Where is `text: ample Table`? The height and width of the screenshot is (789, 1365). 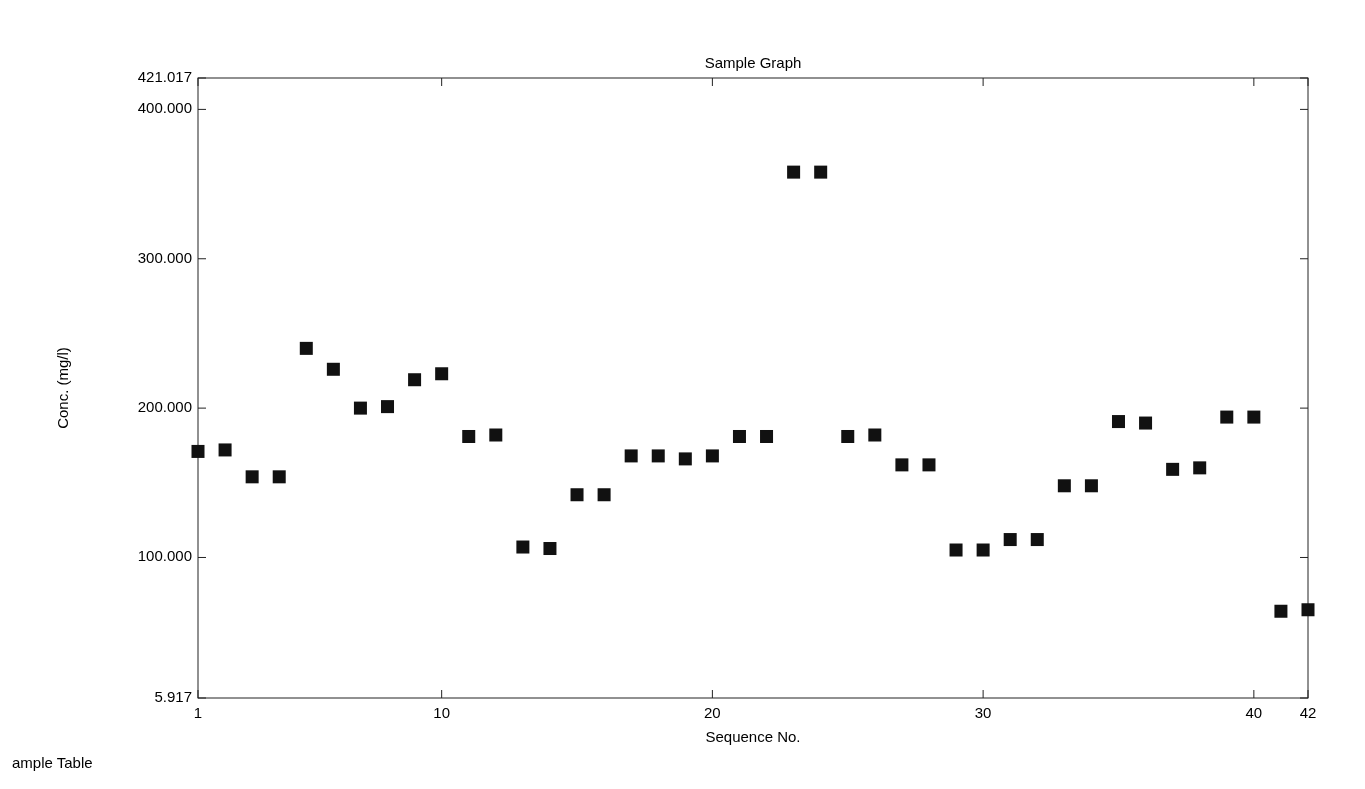 text: ample Table is located at coordinates (52, 762).